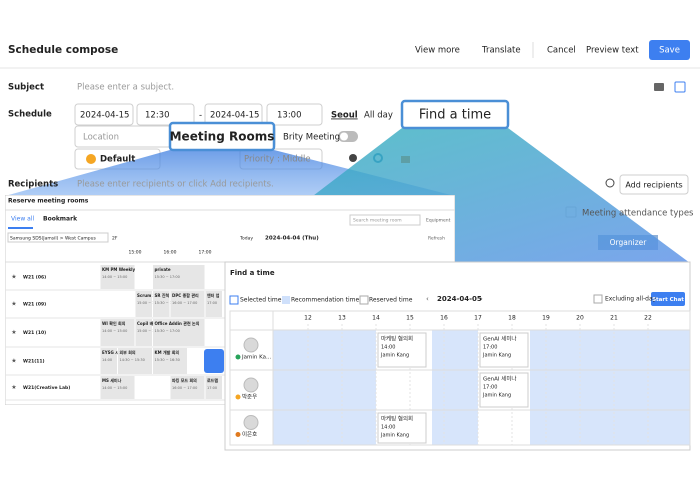  Describe the element at coordinates (377, 221) in the screenshot. I see `placeholder: Search meeting room` at that location.